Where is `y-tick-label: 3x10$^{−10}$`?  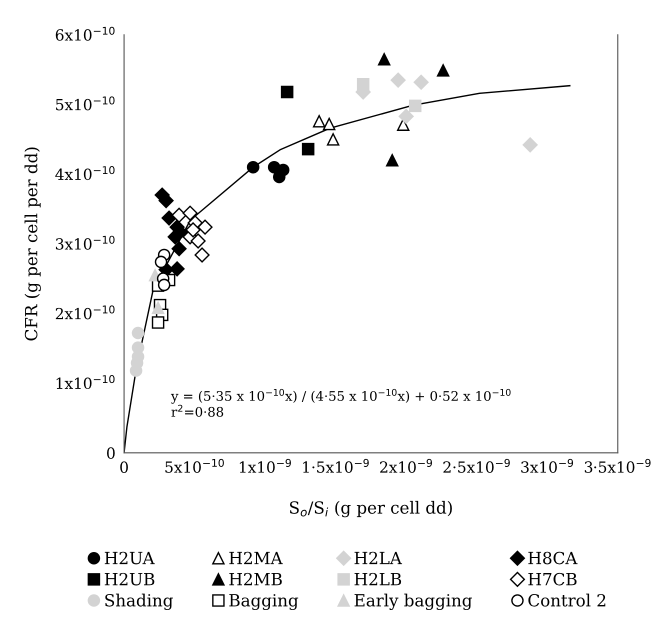
y-tick-label: 3x10$^{−10}$ is located at coordinates (85, 243).